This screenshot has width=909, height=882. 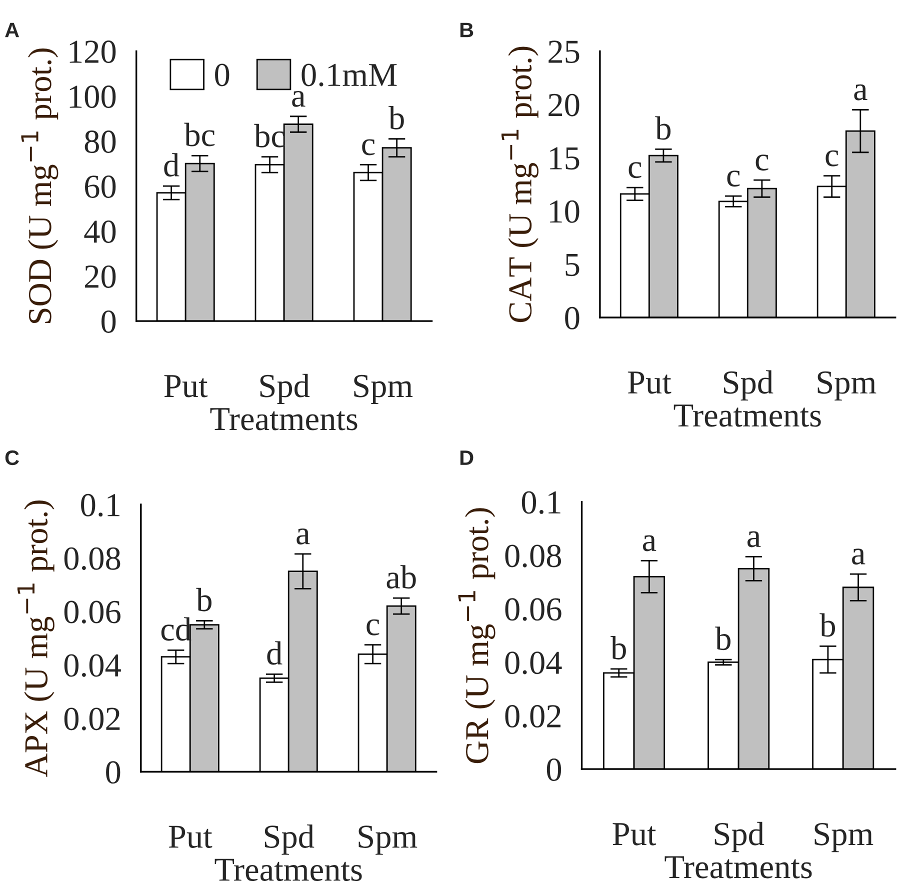 I want to click on legend-label: 0, so click(x=222, y=75).